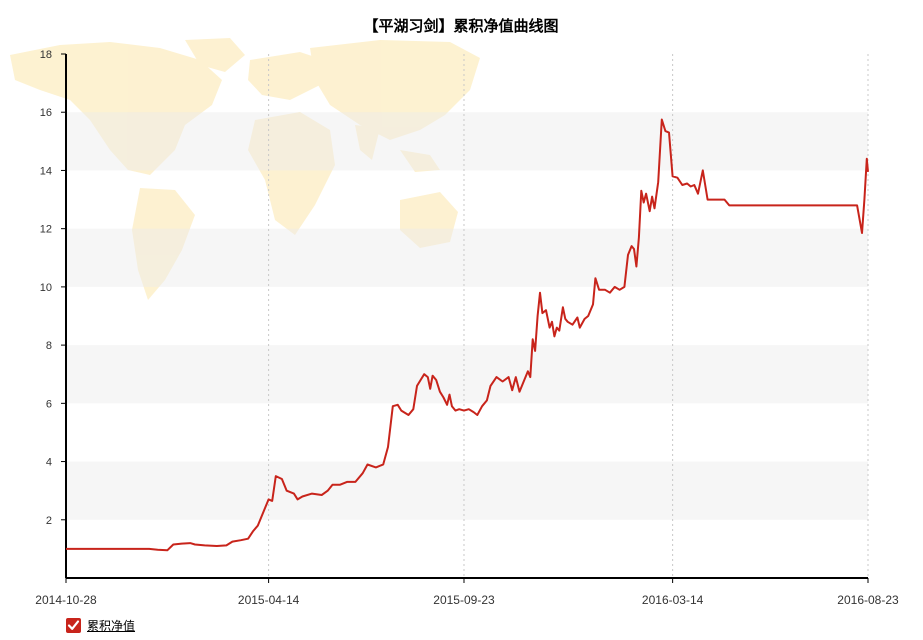 This screenshot has width=923, height=640. I want to click on chart-title: 【平湖习剑】累积净值曲线图, so click(460, 26).